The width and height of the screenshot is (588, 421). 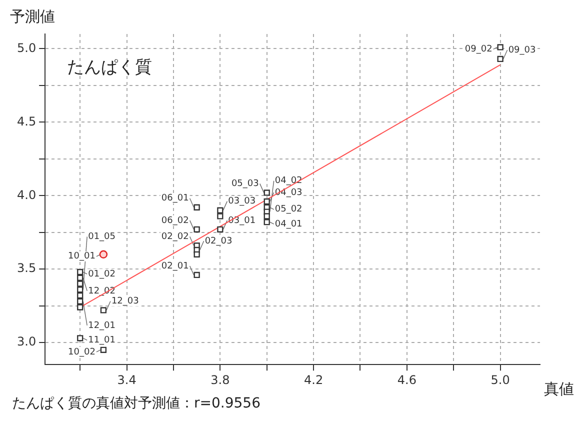 I want to click on annotation: 03_01, so click(x=242, y=221).